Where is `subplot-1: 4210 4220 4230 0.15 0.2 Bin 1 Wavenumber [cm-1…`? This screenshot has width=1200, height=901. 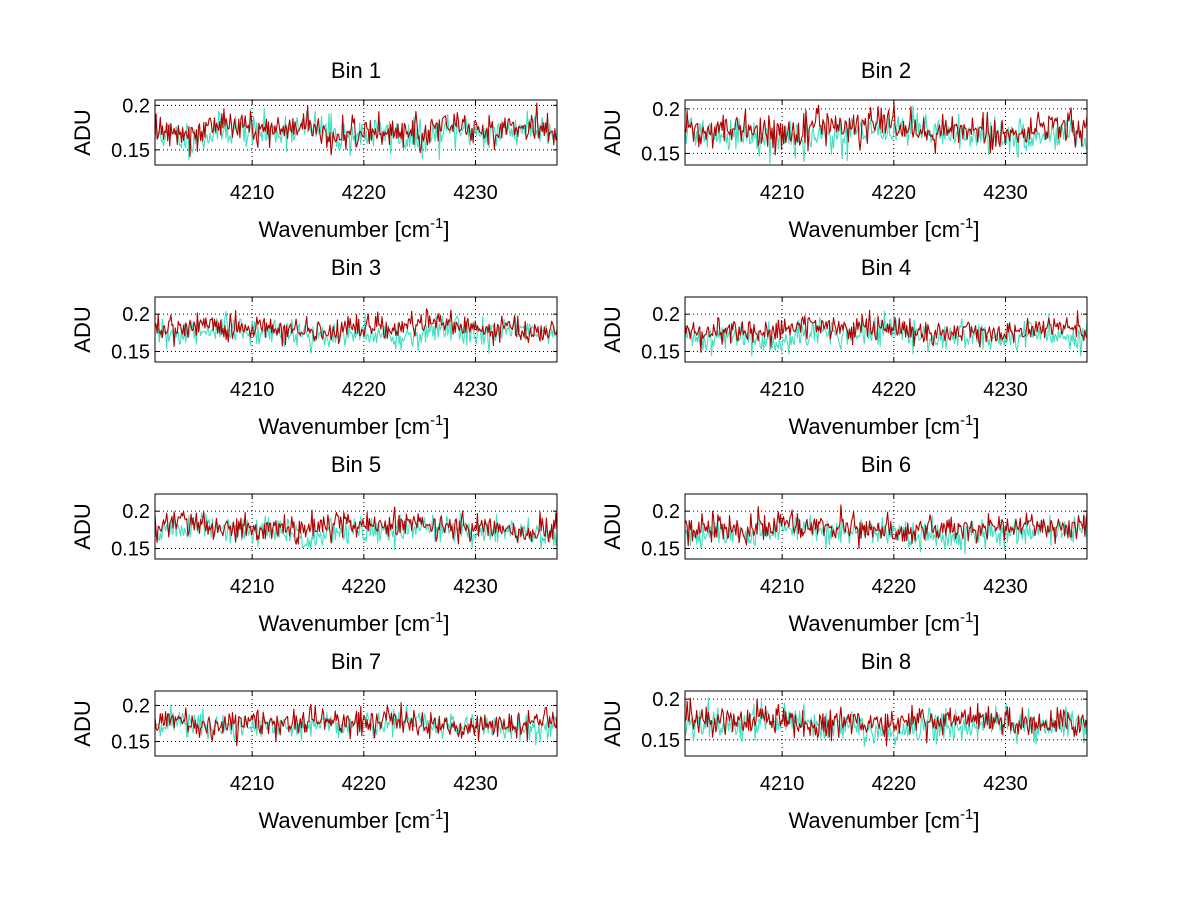 subplot-1: 4210 4220 4230 0.15 0.2 Bin 1 Wavenumber [cm-1… is located at coordinates (314, 150).